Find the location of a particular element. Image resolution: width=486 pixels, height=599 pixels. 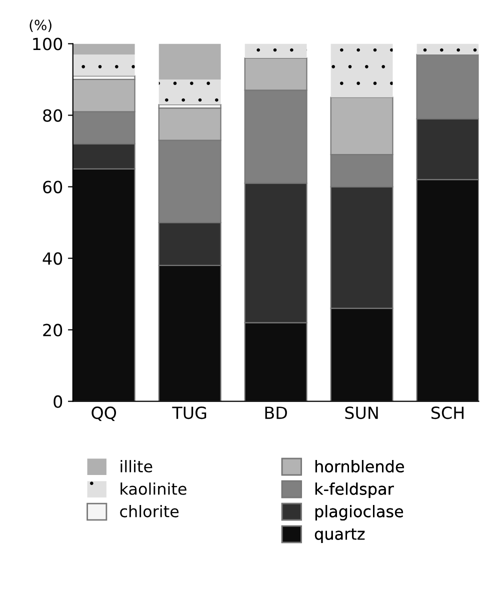

x-tick-label: BD is located at coordinates (276, 412).